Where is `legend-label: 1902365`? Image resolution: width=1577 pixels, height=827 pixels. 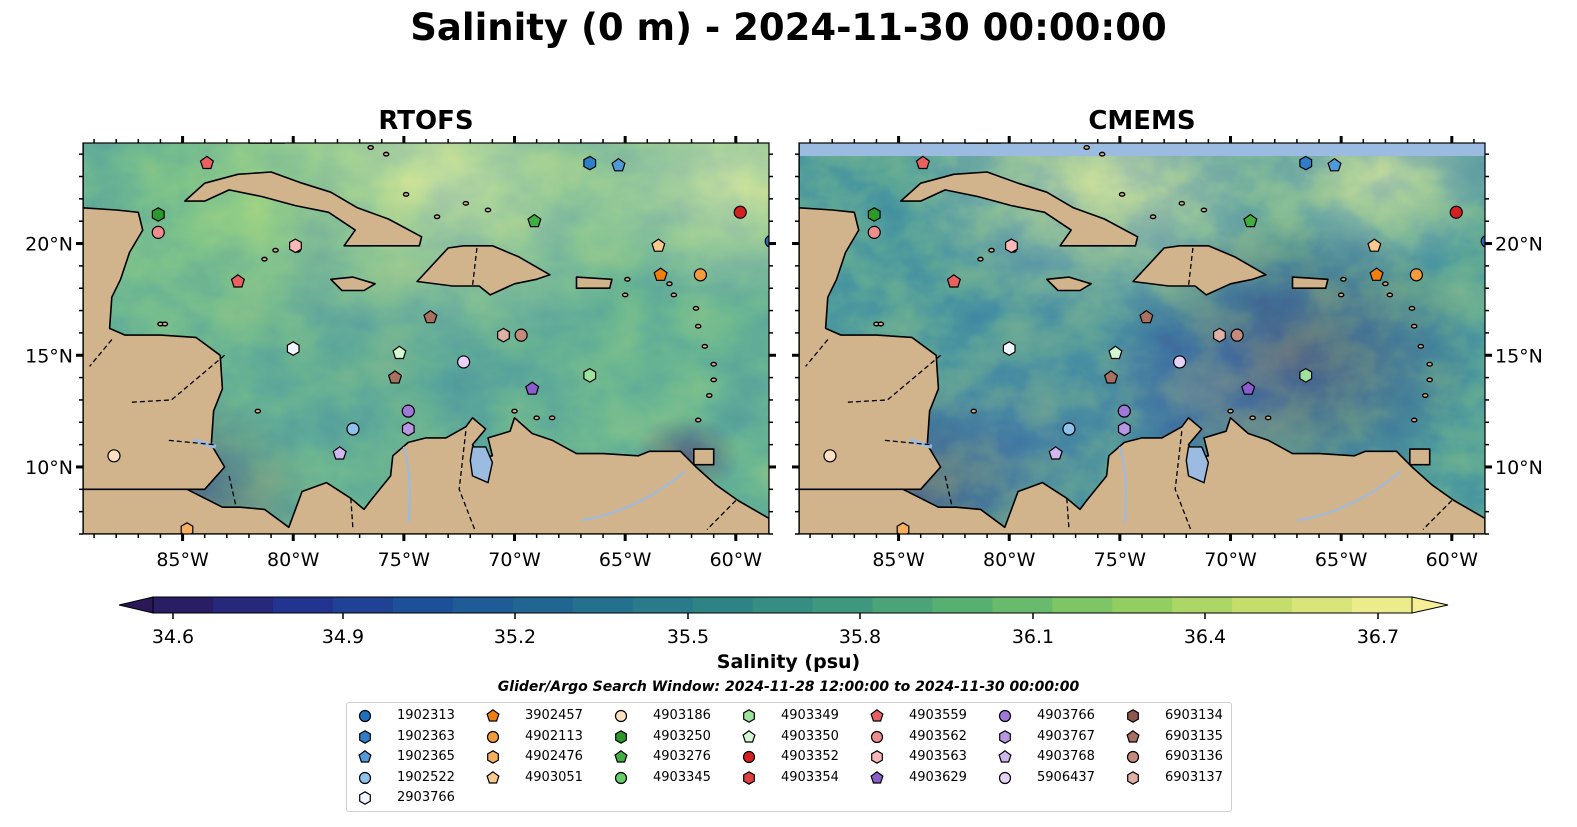
legend-label: 1902365 is located at coordinates (426, 756).